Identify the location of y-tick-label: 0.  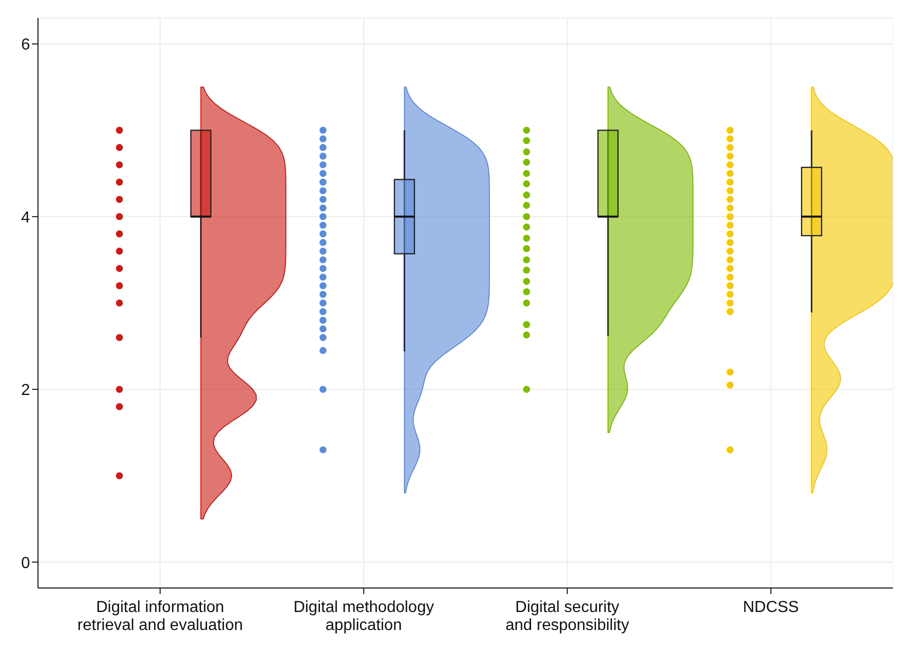
(25, 563).